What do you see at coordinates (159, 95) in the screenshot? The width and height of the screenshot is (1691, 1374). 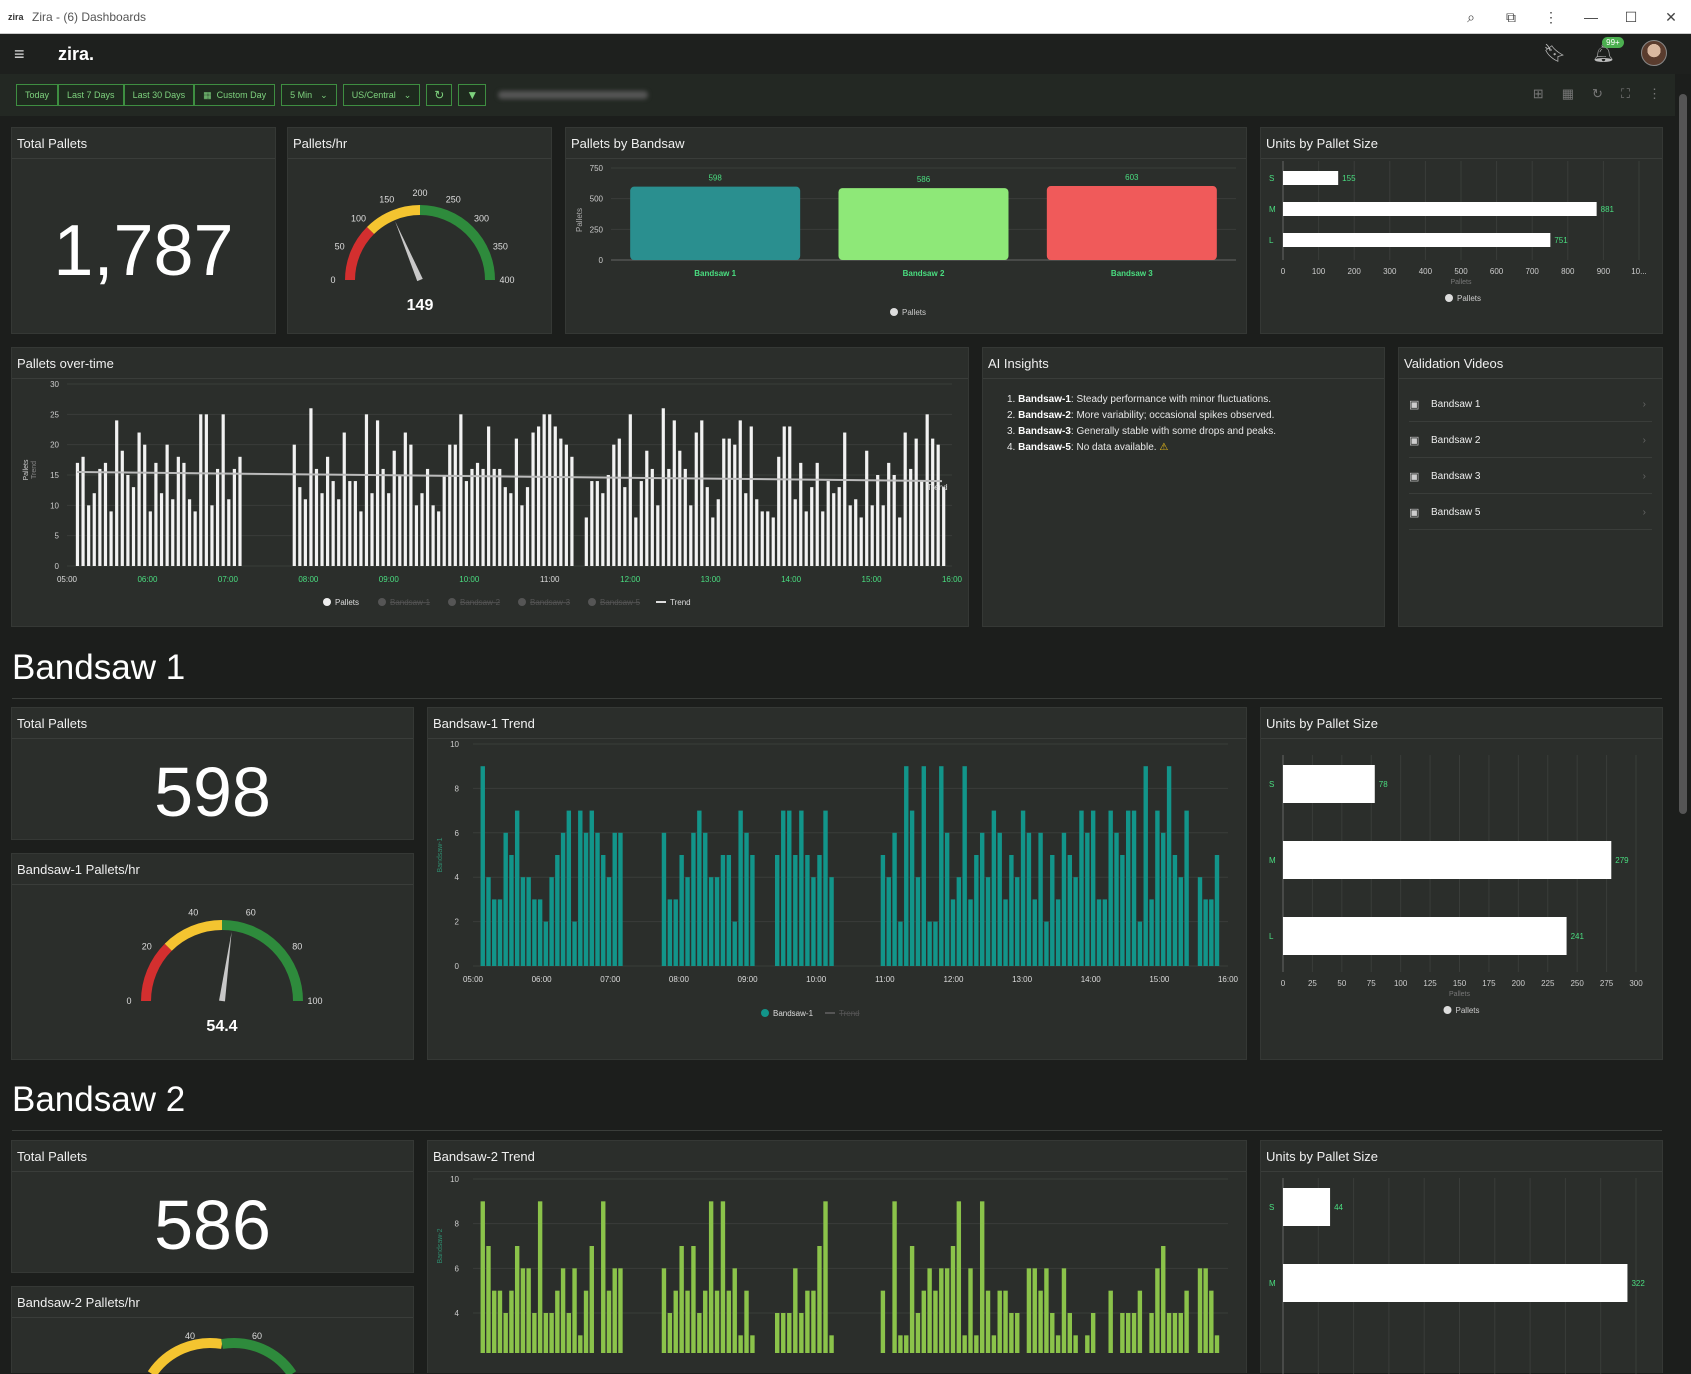 I see `last-30-days-button: Last 30 Days` at bounding box center [159, 95].